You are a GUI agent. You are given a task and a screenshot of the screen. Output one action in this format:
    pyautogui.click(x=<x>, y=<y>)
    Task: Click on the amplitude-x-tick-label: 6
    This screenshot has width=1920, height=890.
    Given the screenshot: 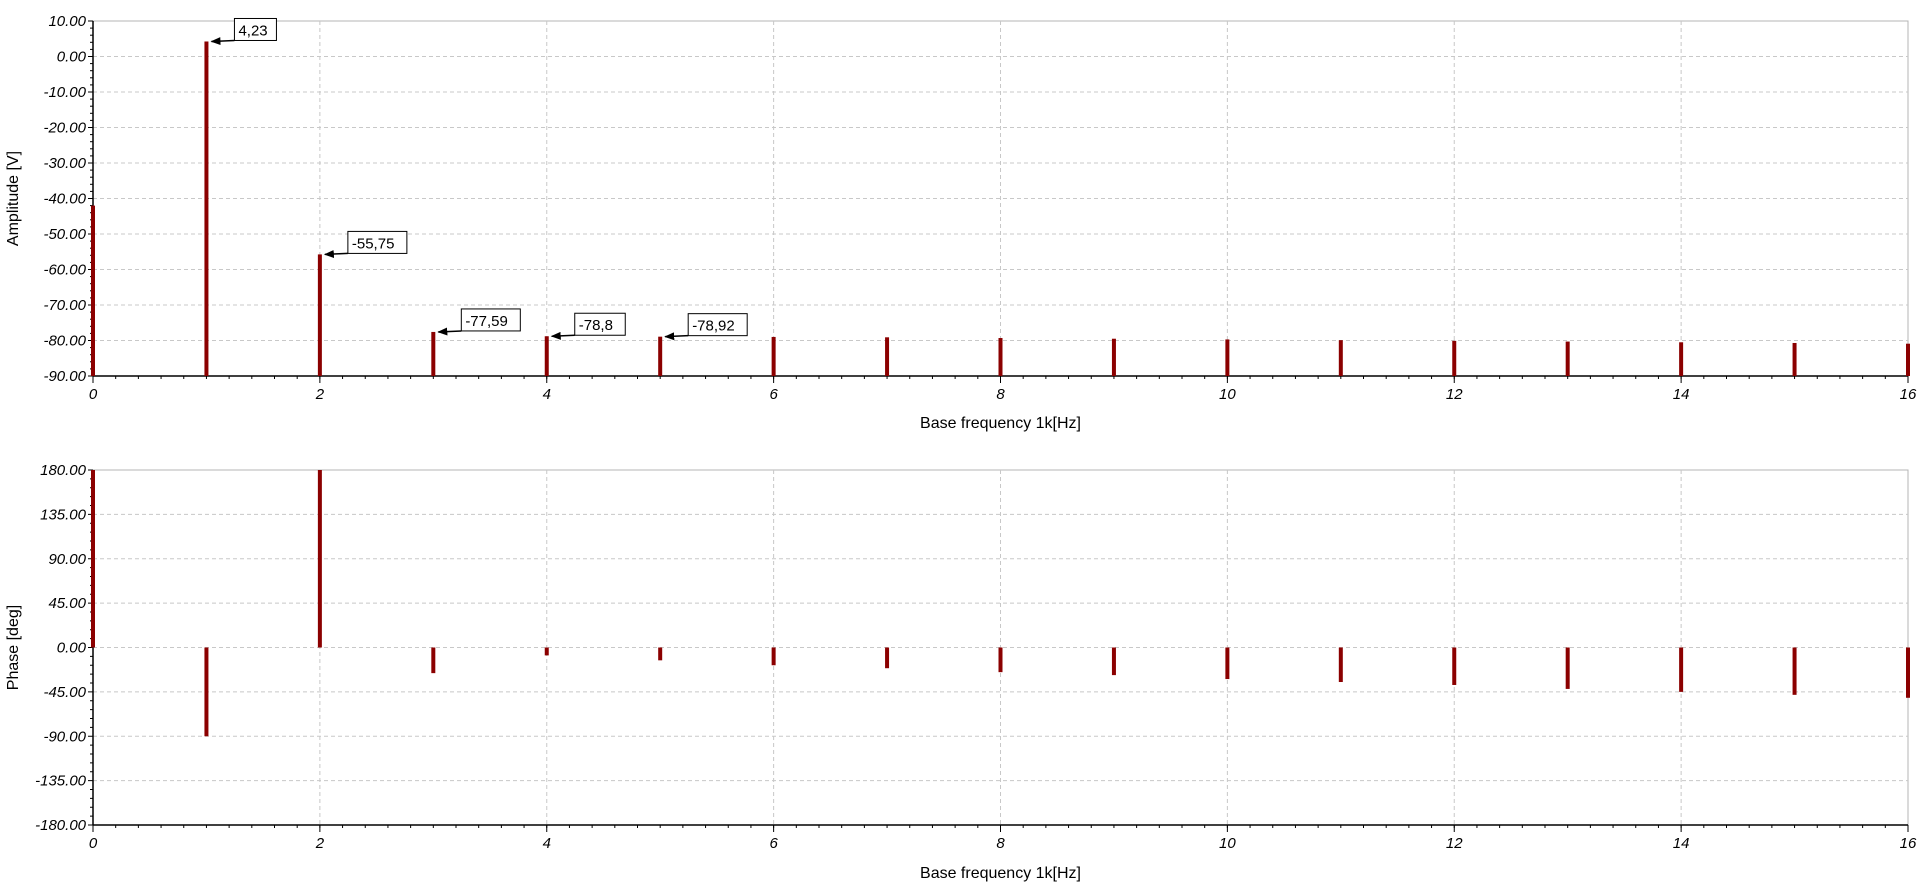 What is the action you would take?
    pyautogui.click(x=773, y=394)
    